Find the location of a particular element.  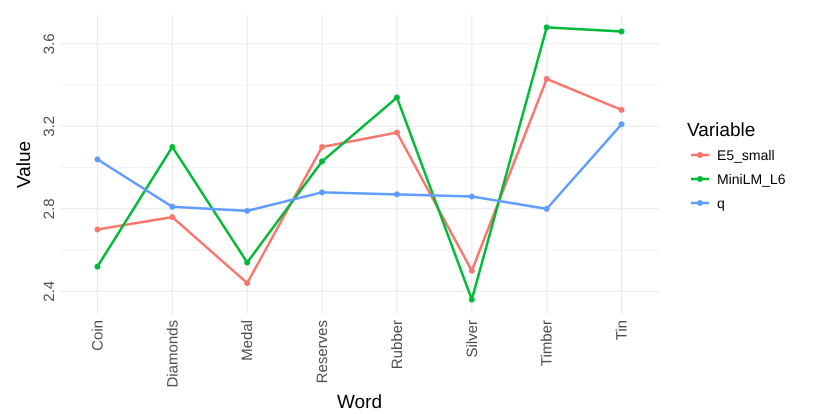

legend-title: Variable is located at coordinates (721, 130).